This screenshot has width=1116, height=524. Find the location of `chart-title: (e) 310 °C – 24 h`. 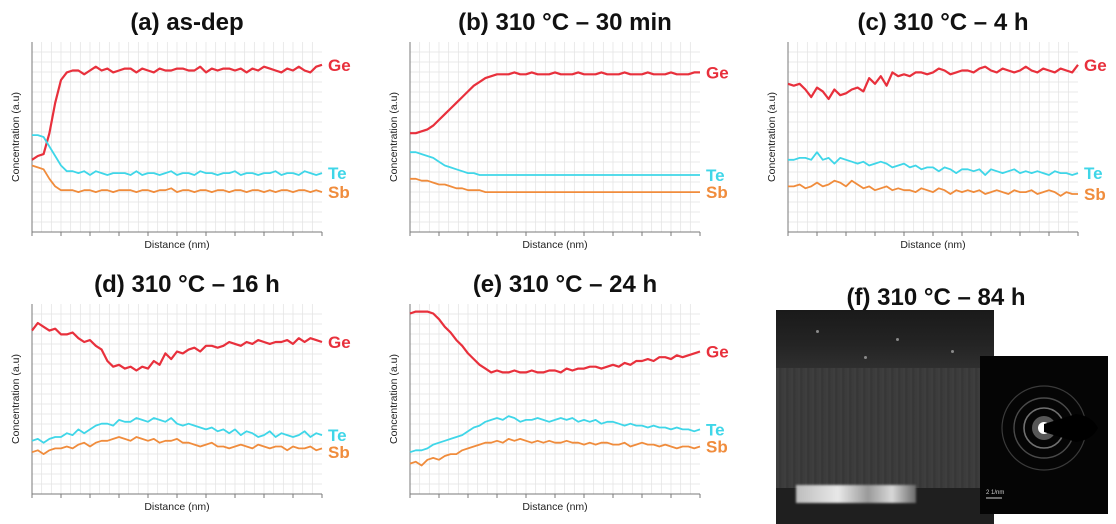

chart-title: (e) 310 °C – 24 h is located at coordinates (565, 284).